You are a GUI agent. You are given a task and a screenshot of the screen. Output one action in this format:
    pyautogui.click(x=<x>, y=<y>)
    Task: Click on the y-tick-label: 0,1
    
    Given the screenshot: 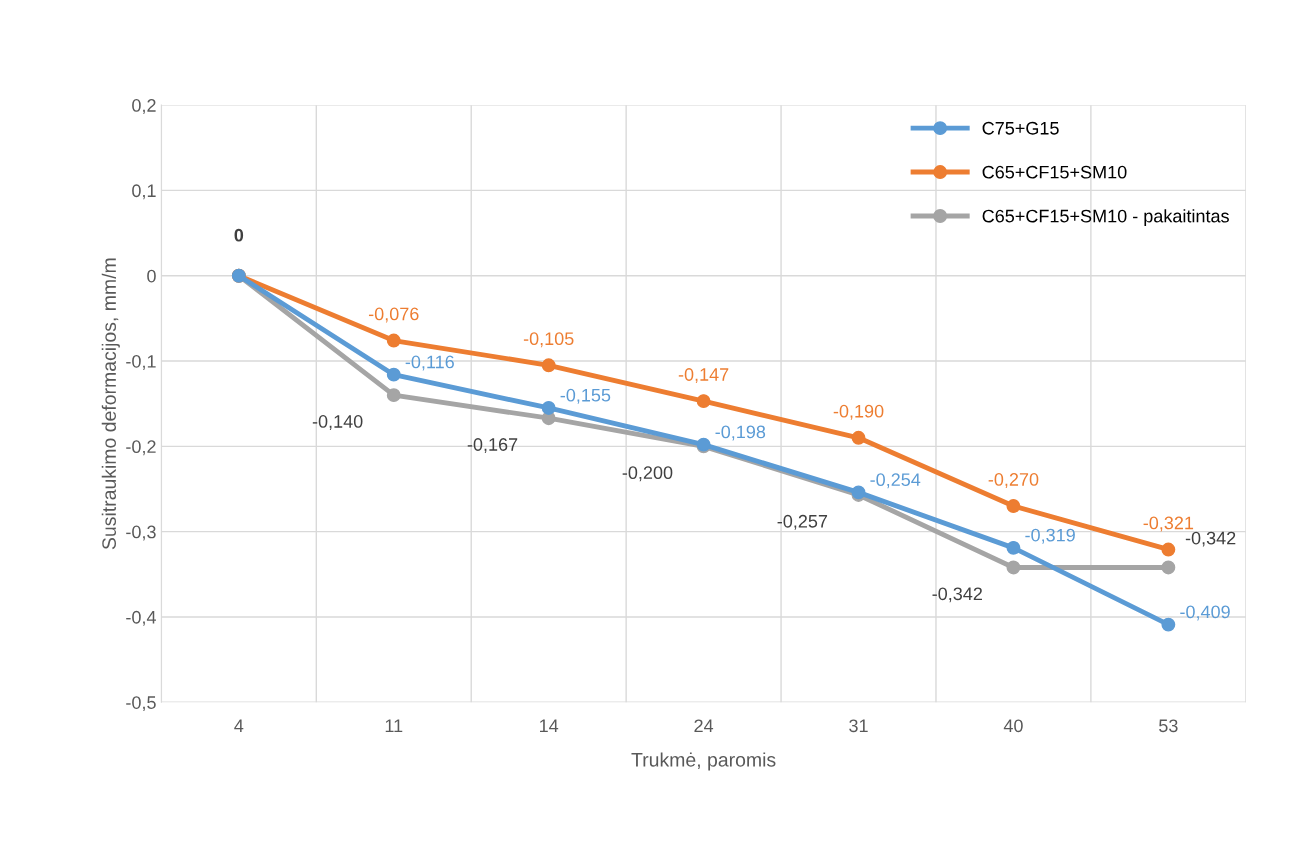 What is the action you would take?
    pyautogui.click(x=144, y=192)
    